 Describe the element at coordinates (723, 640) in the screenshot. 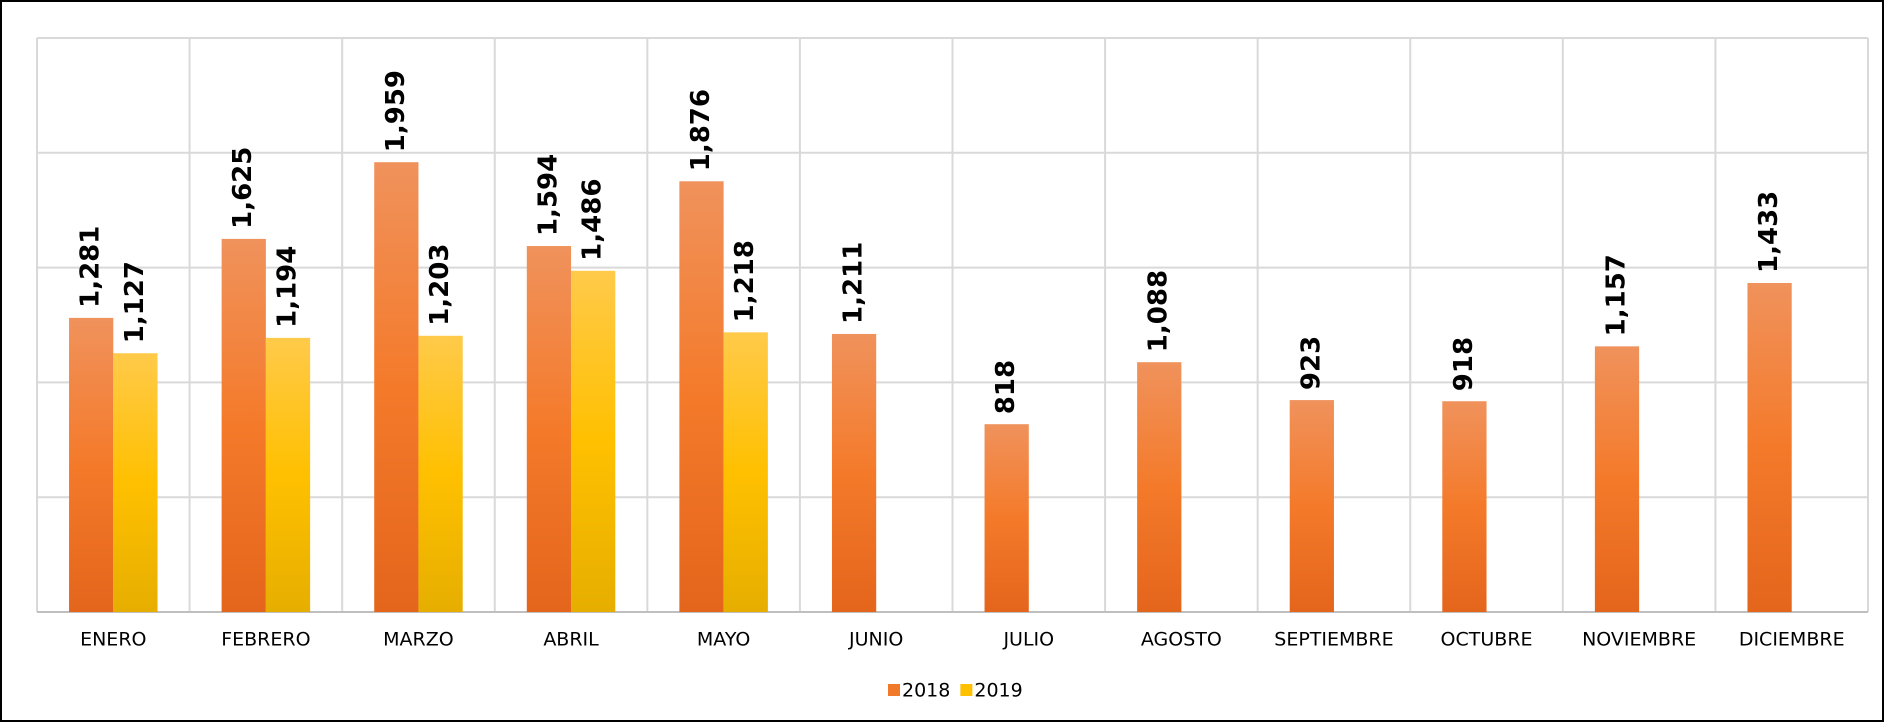

I see `x-tick-label: MAYO` at that location.